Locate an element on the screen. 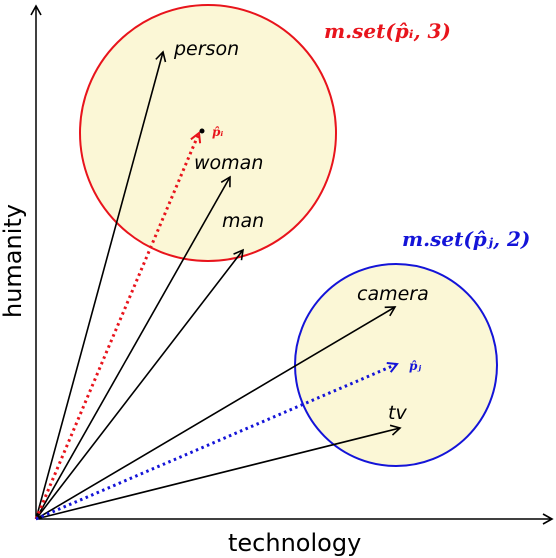  x-axis-label: technology is located at coordinates (294, 543).